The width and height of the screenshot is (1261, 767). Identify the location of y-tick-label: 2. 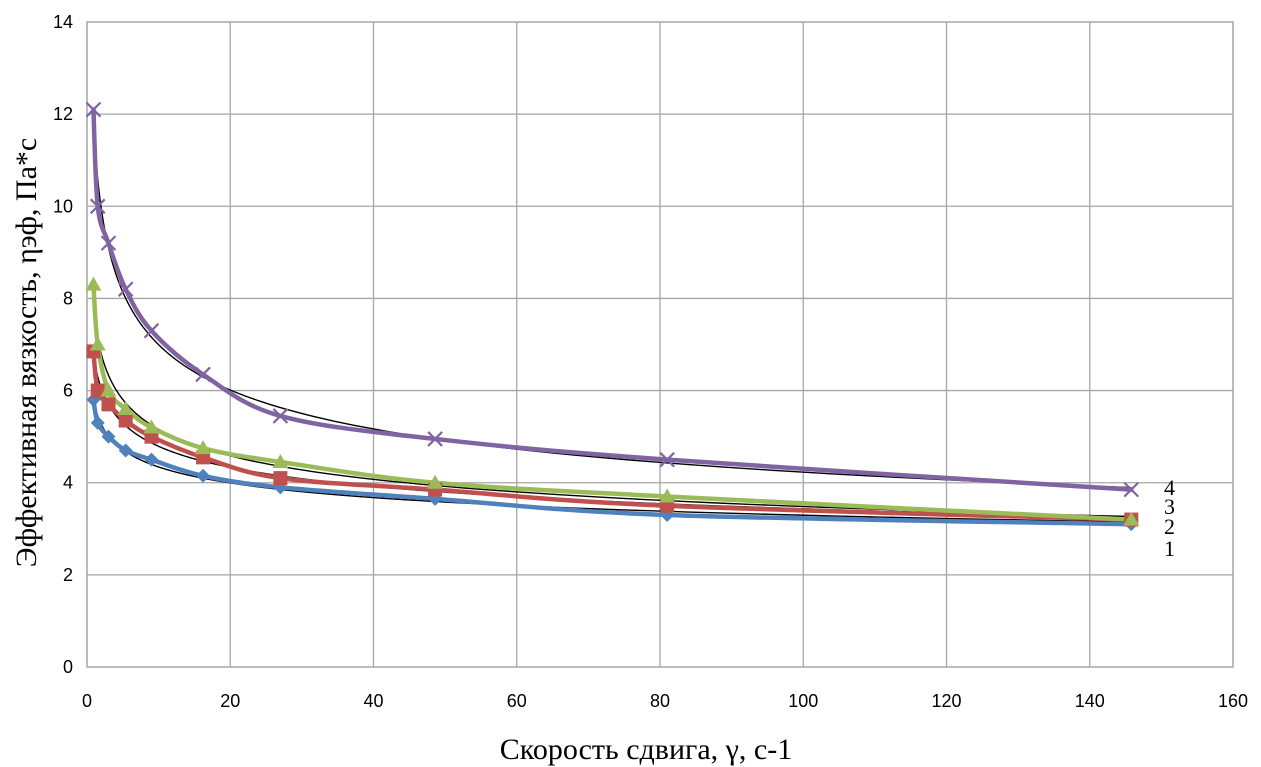
(68, 575).